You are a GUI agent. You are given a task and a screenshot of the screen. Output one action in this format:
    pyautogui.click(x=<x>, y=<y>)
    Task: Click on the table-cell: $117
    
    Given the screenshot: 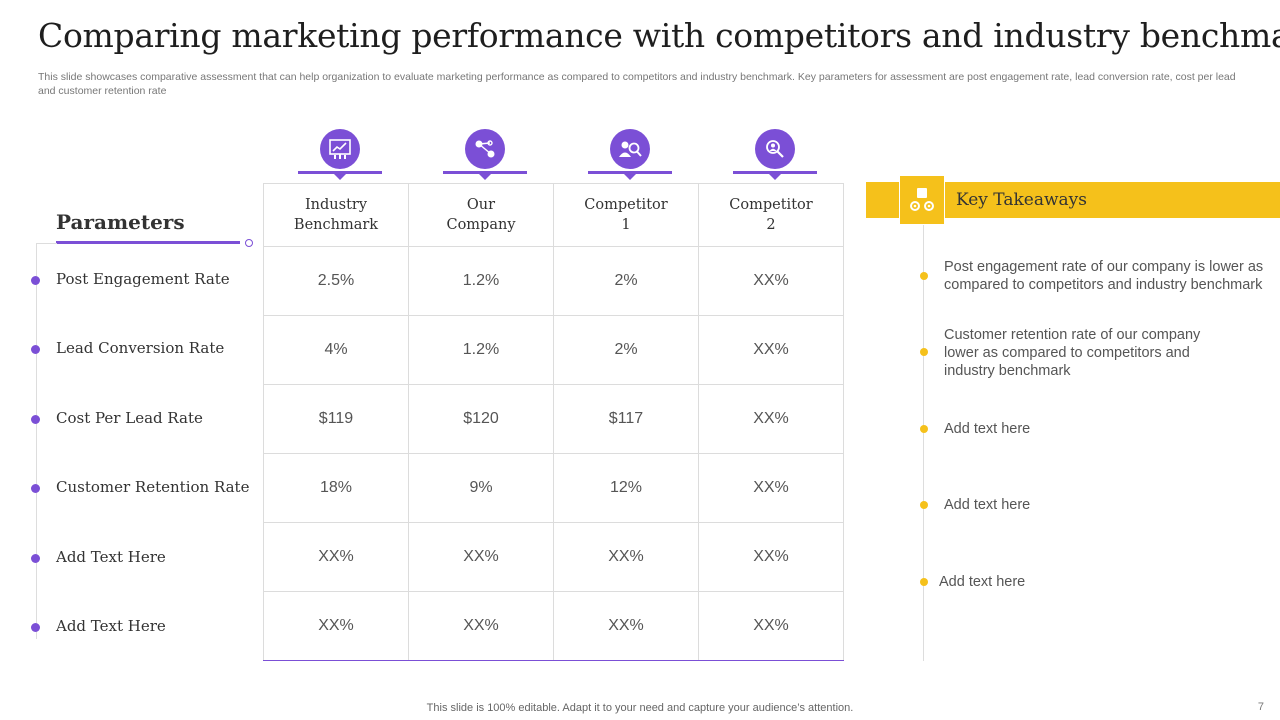 What is the action you would take?
    pyautogui.click(x=626, y=419)
    